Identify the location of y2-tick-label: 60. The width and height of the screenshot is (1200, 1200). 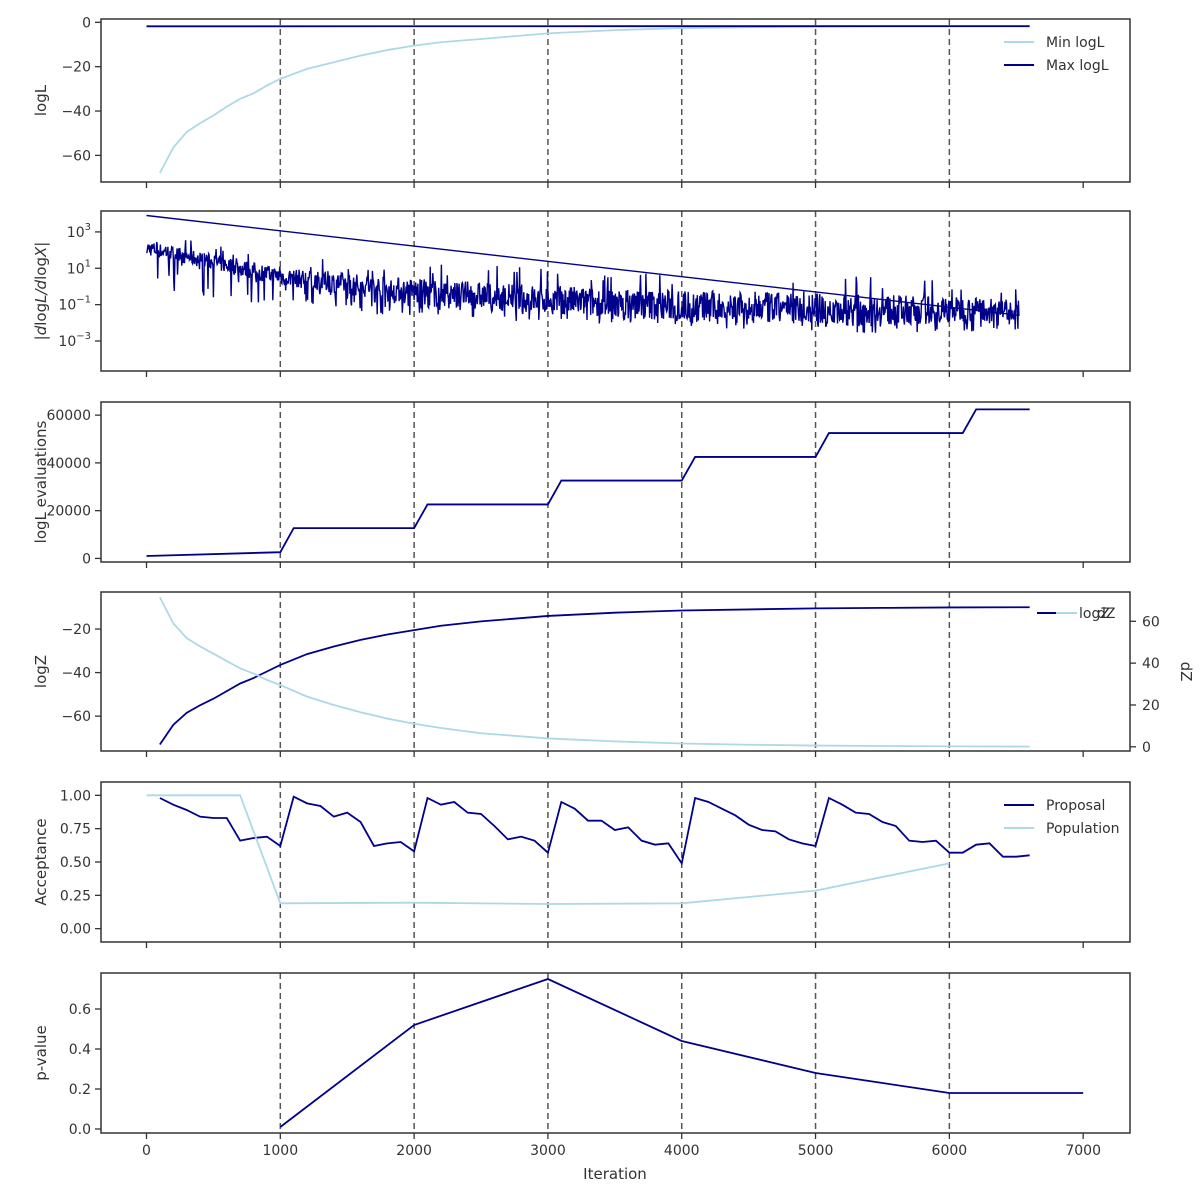
(1151, 622).